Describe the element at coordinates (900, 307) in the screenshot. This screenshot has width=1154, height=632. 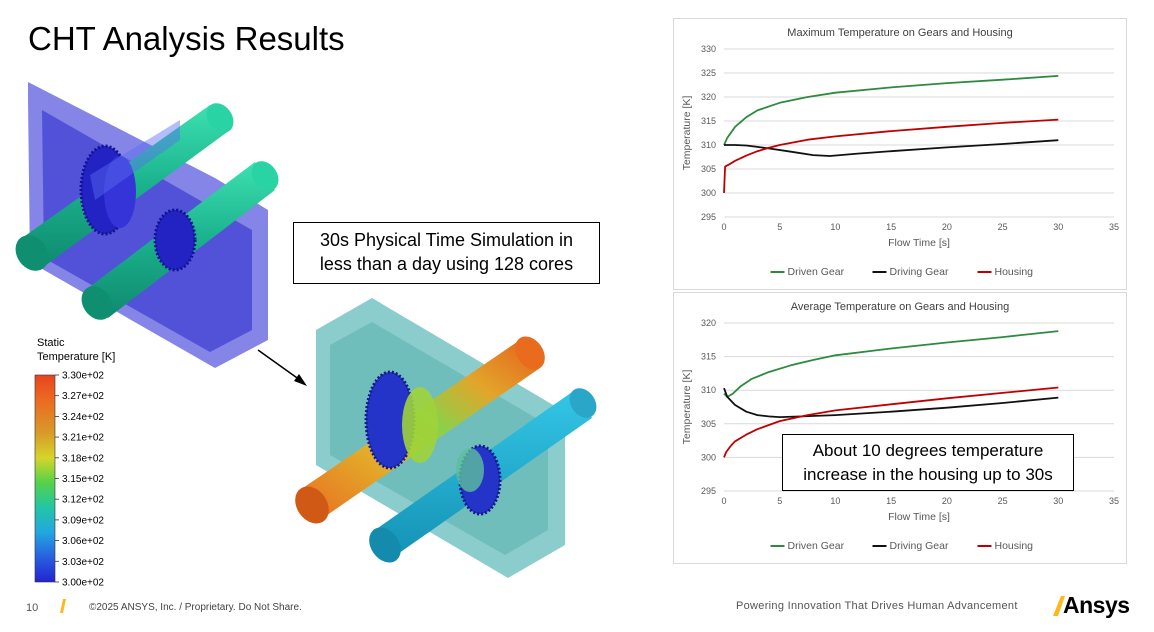
I see `chart-title: Average Temperature on Gears and Housing` at that location.